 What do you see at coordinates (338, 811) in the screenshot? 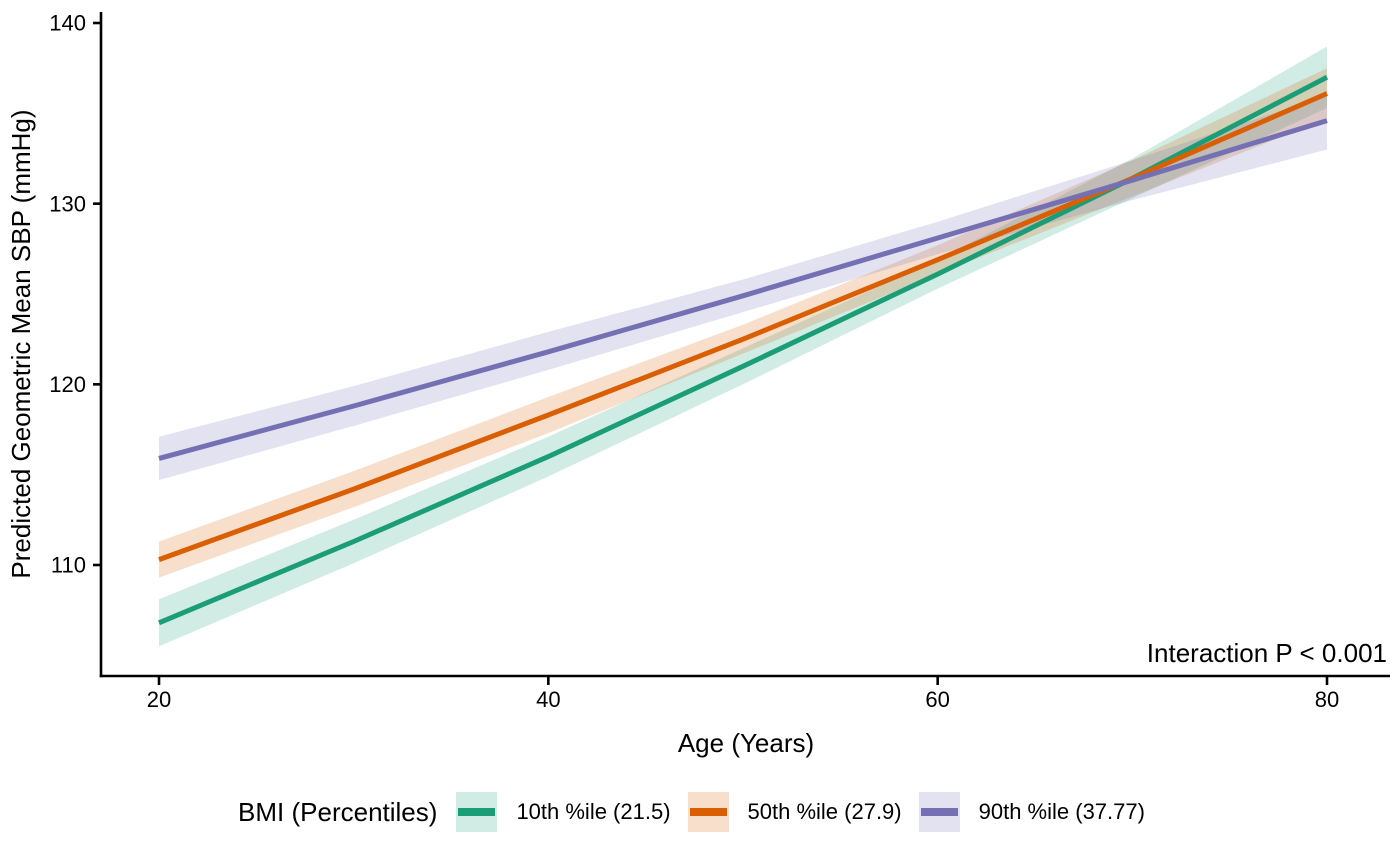
I see `legend-title: BMI (Percentiles)` at bounding box center [338, 811].